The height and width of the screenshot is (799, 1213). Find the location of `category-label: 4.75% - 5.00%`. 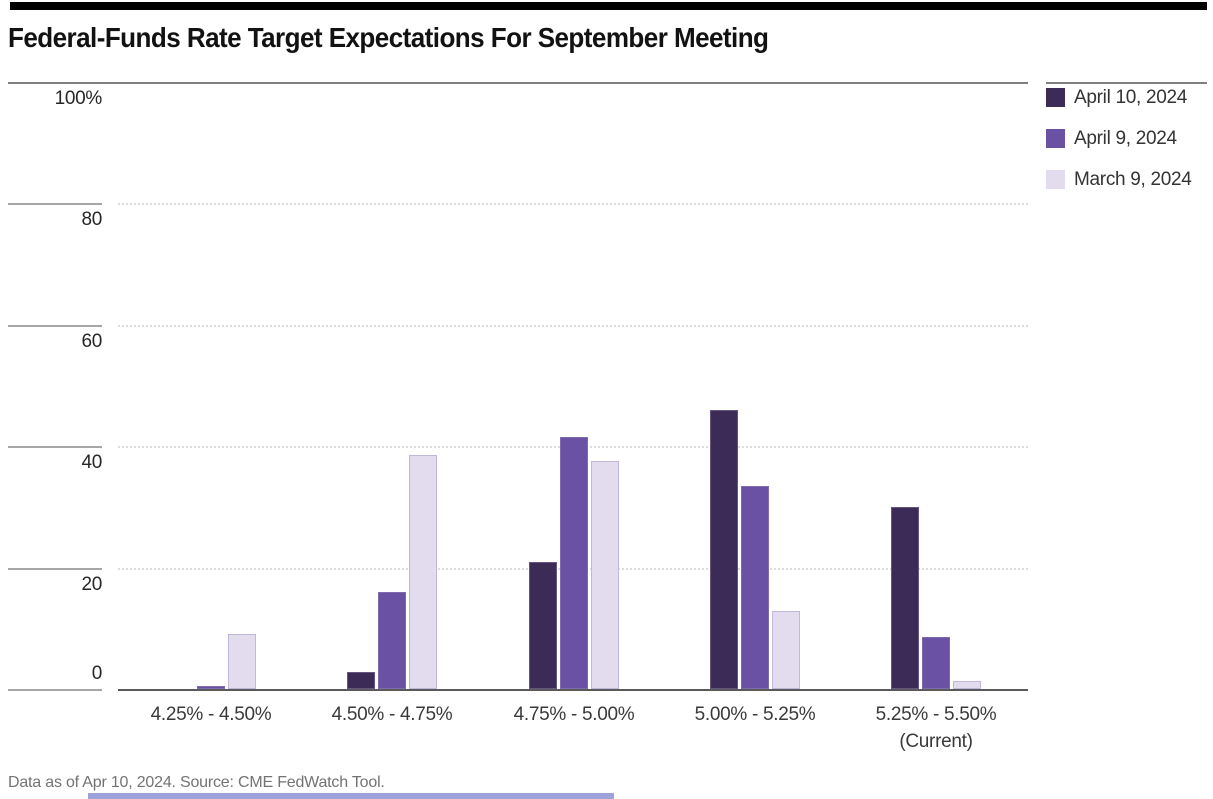

category-label: 4.75% - 5.00% is located at coordinates (574, 714).